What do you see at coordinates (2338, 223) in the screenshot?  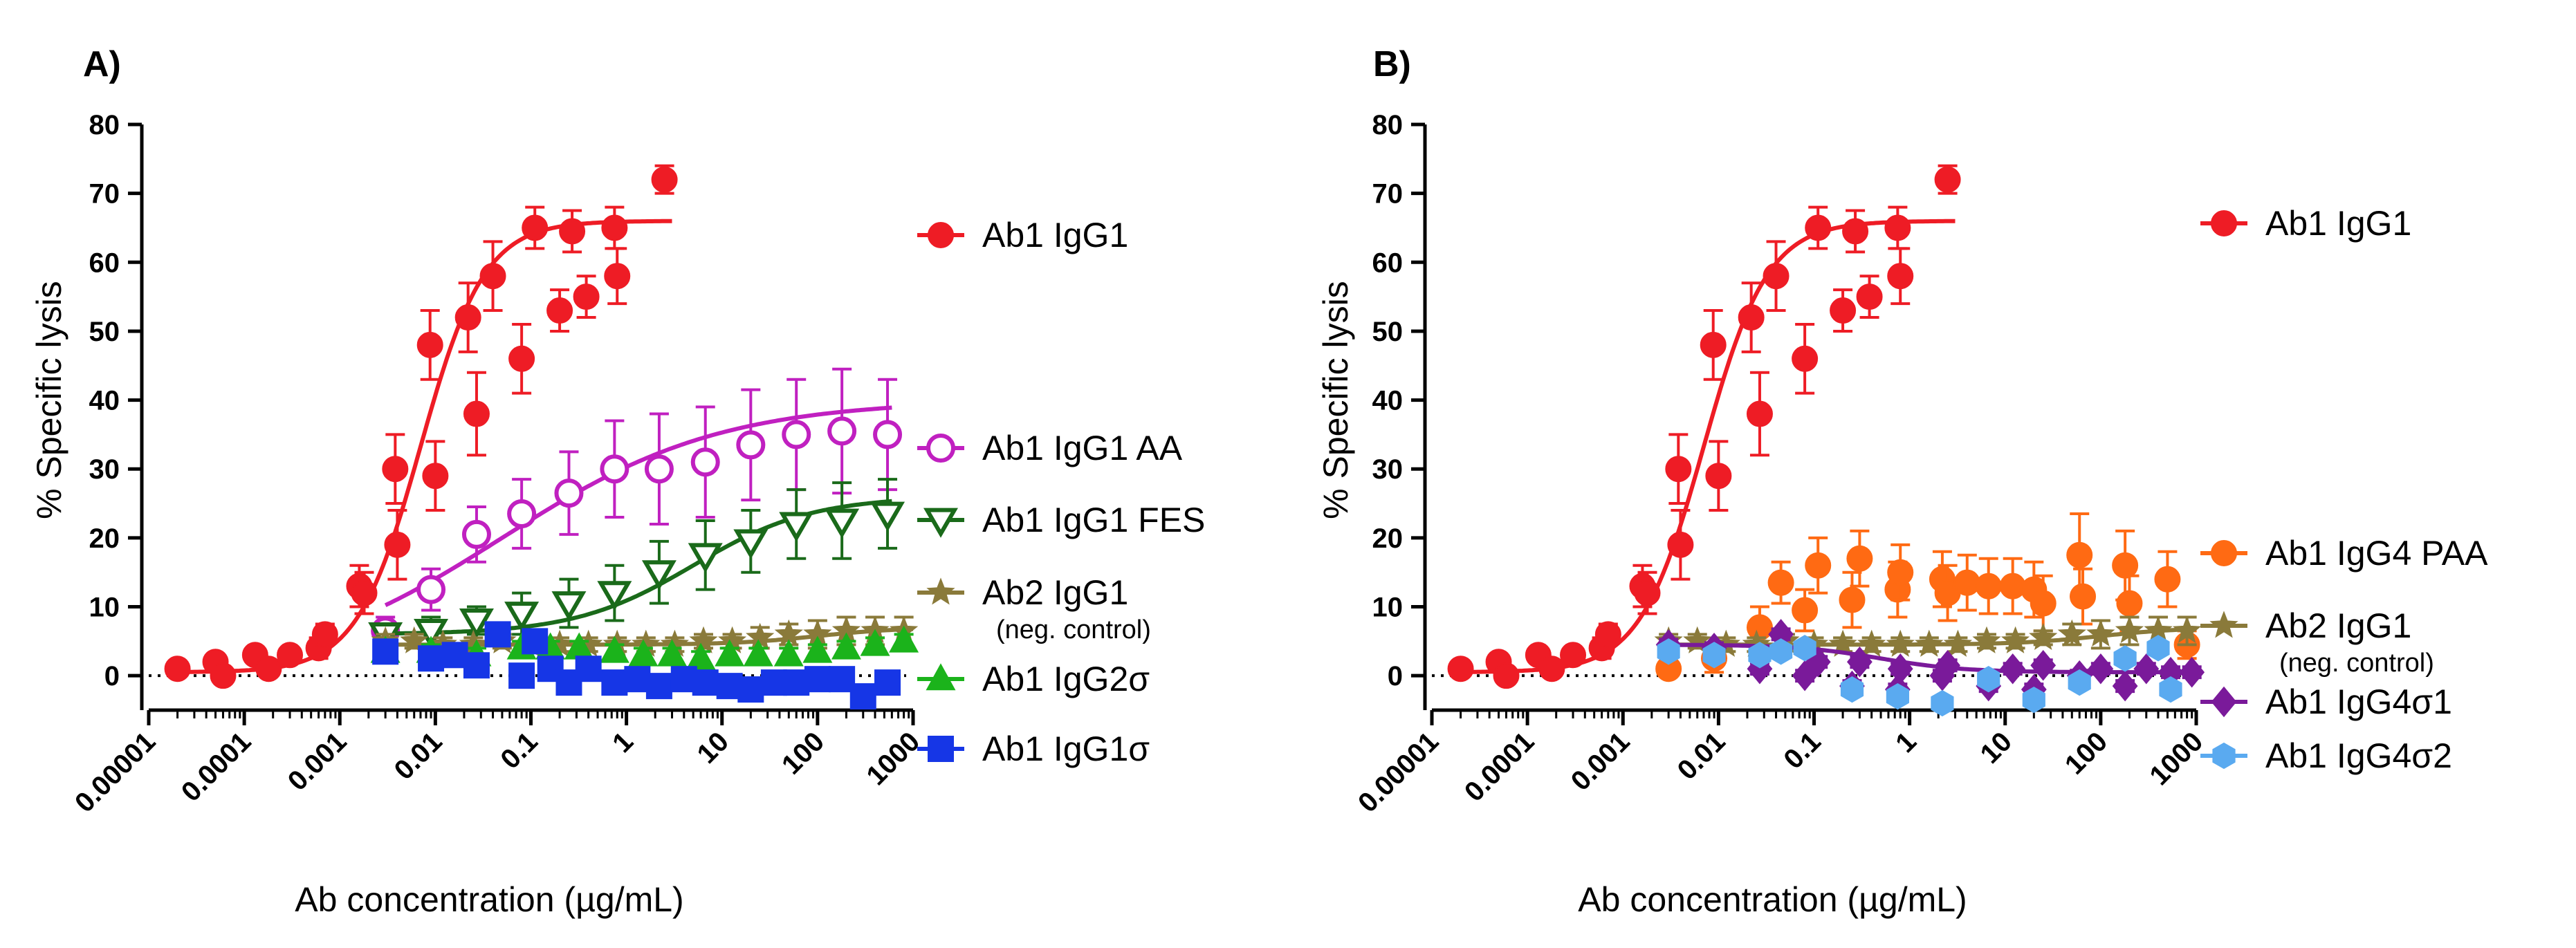 I see `legend-label: Ab1 IgG1` at bounding box center [2338, 223].